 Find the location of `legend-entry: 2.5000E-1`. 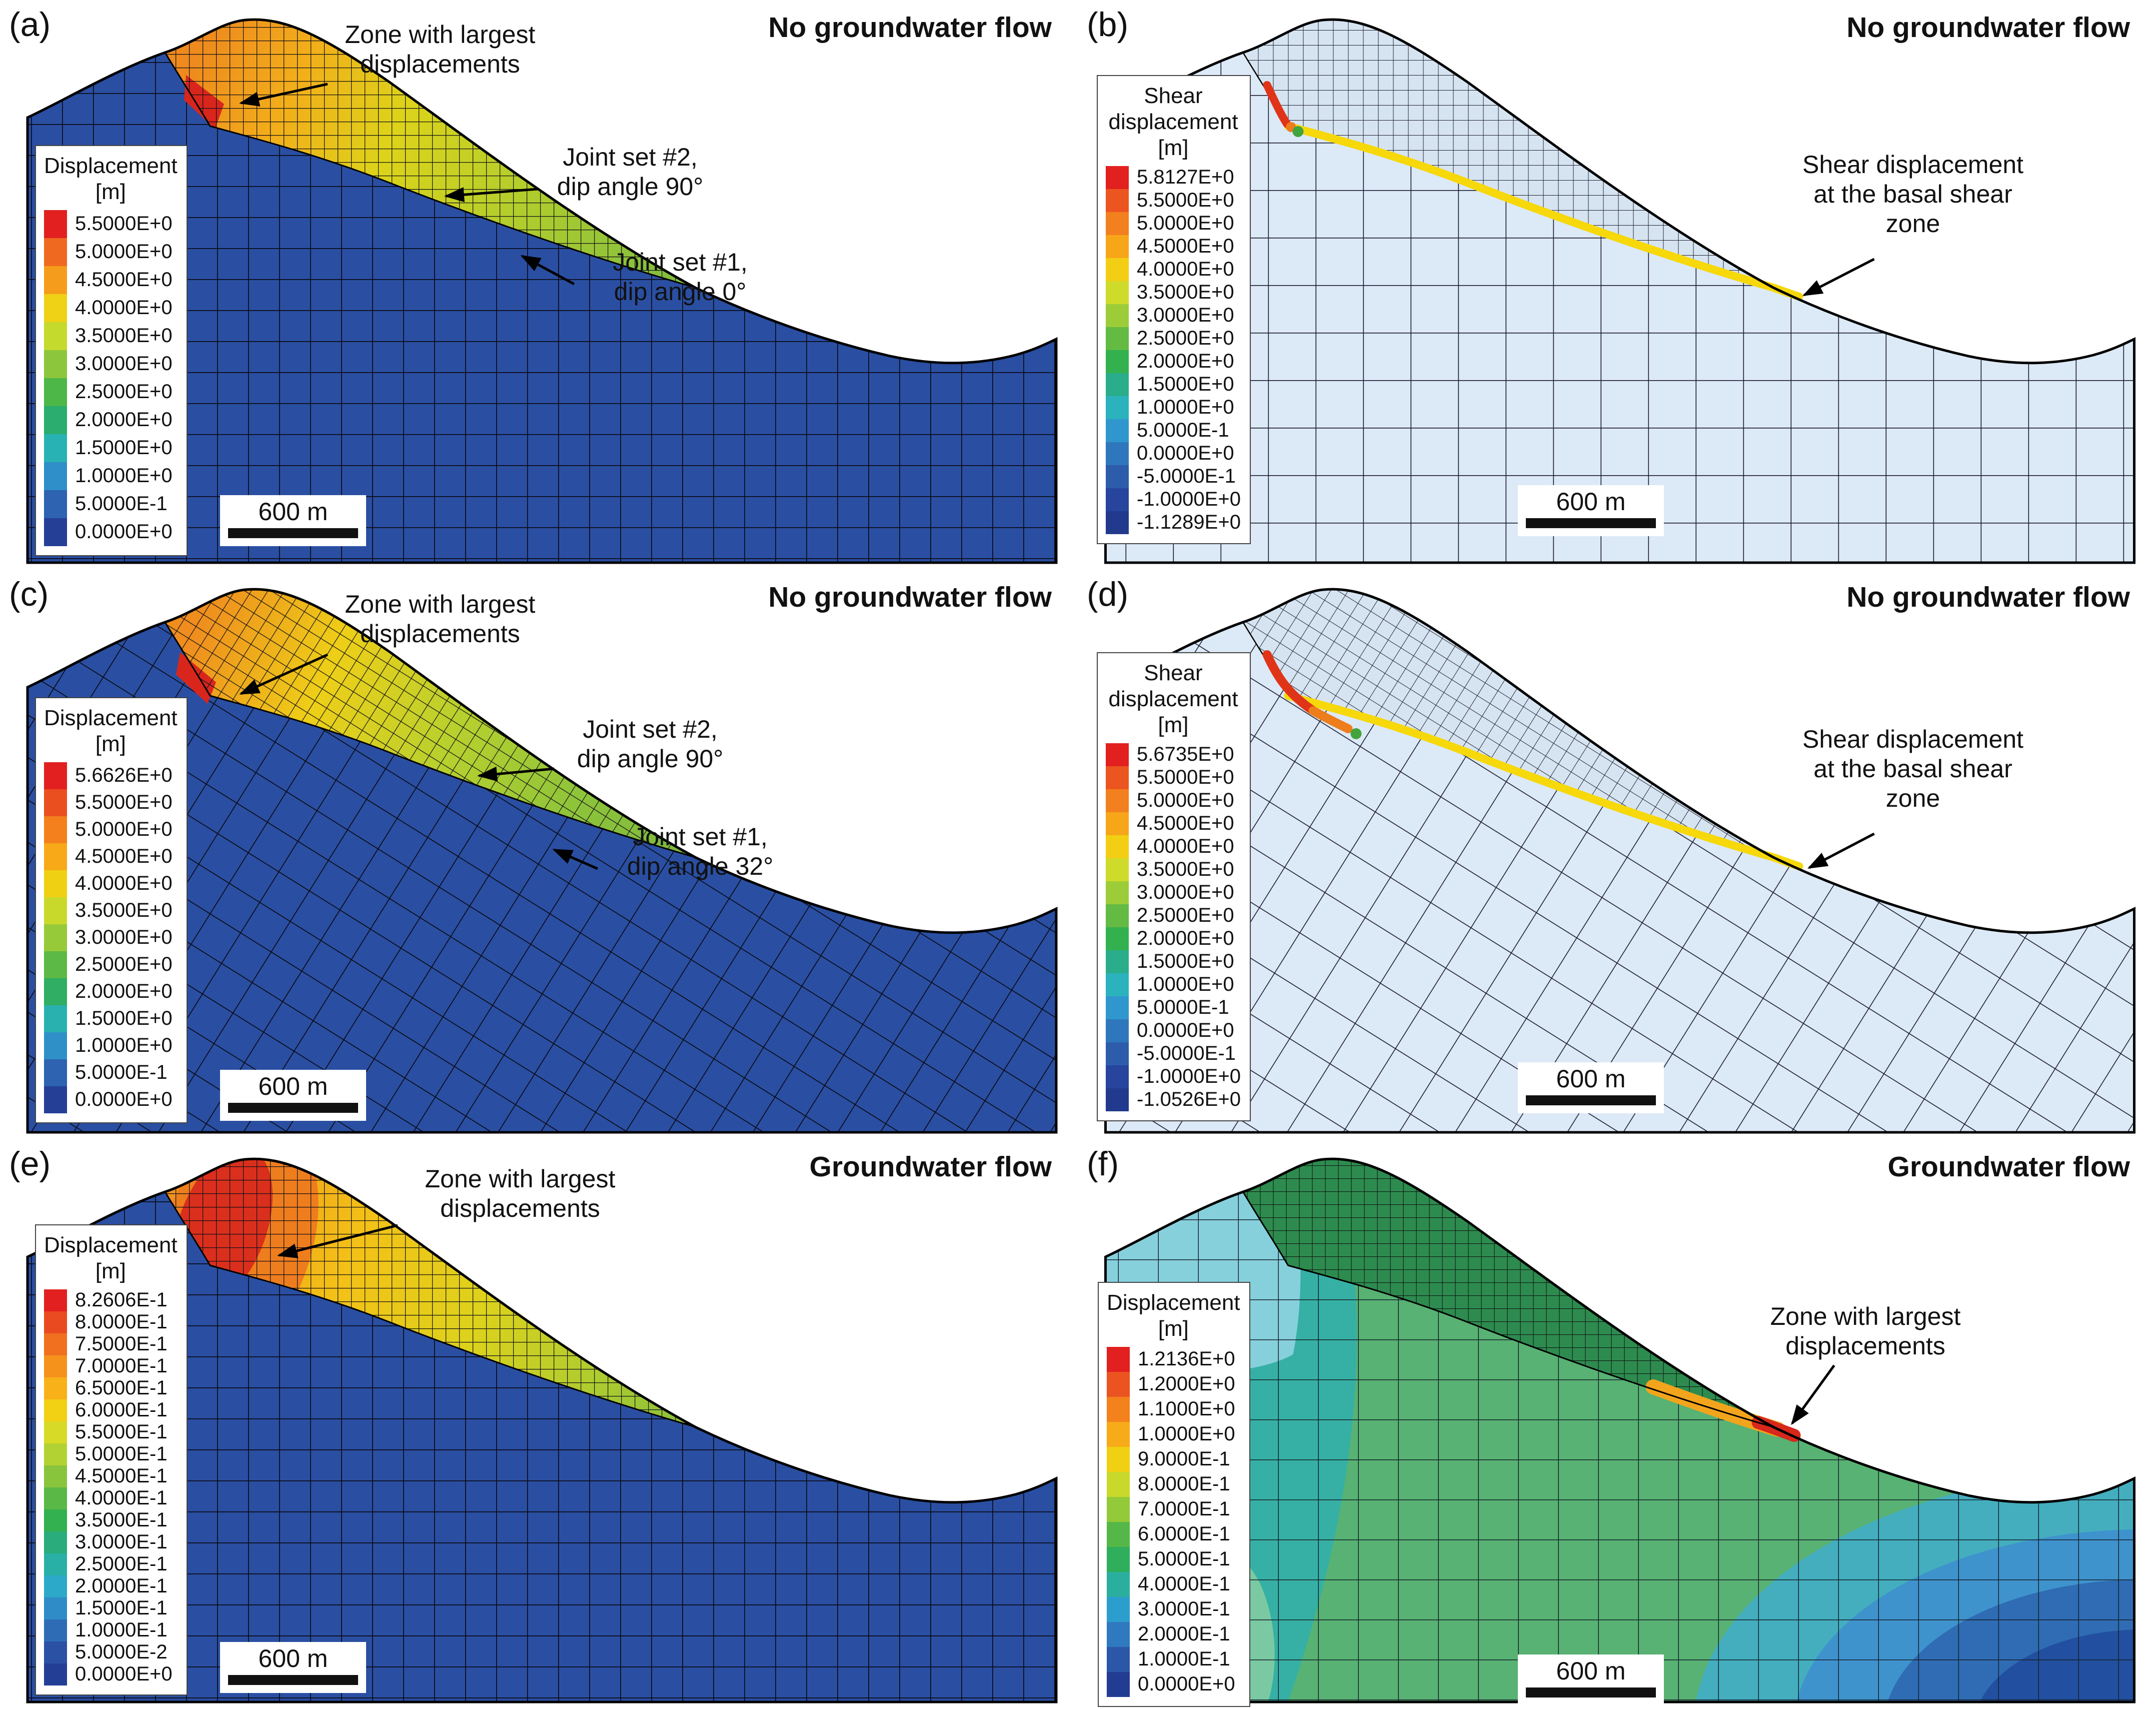

legend-entry: 2.5000E-1 is located at coordinates (111, 1564).